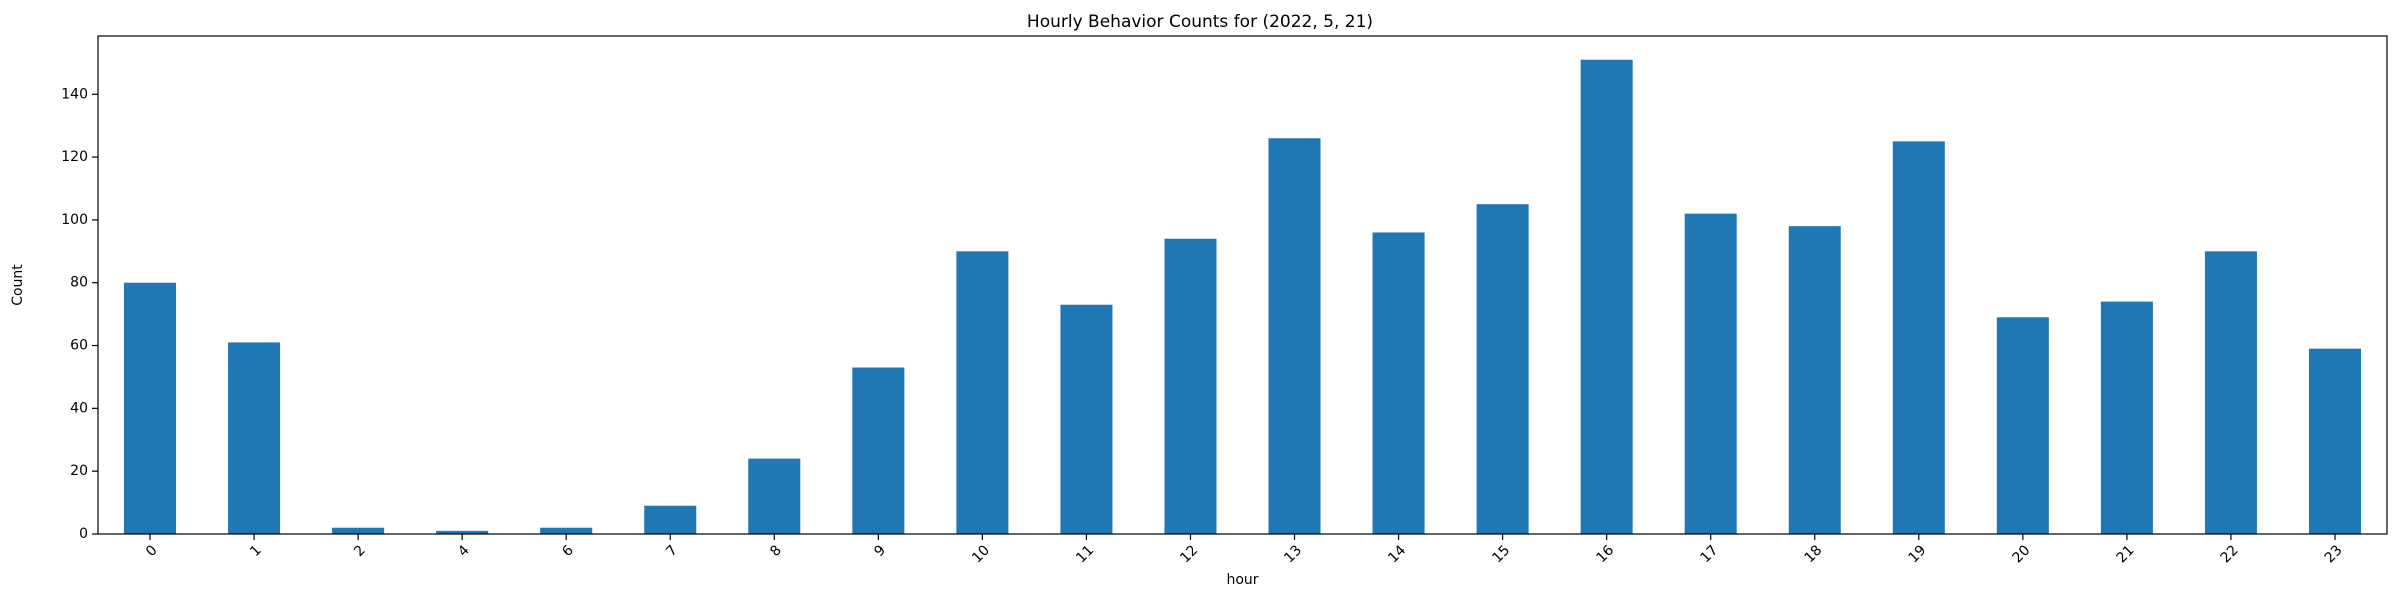 The image size is (2400, 600). I want to click on x-tick-label: 13, so click(1293, 554).